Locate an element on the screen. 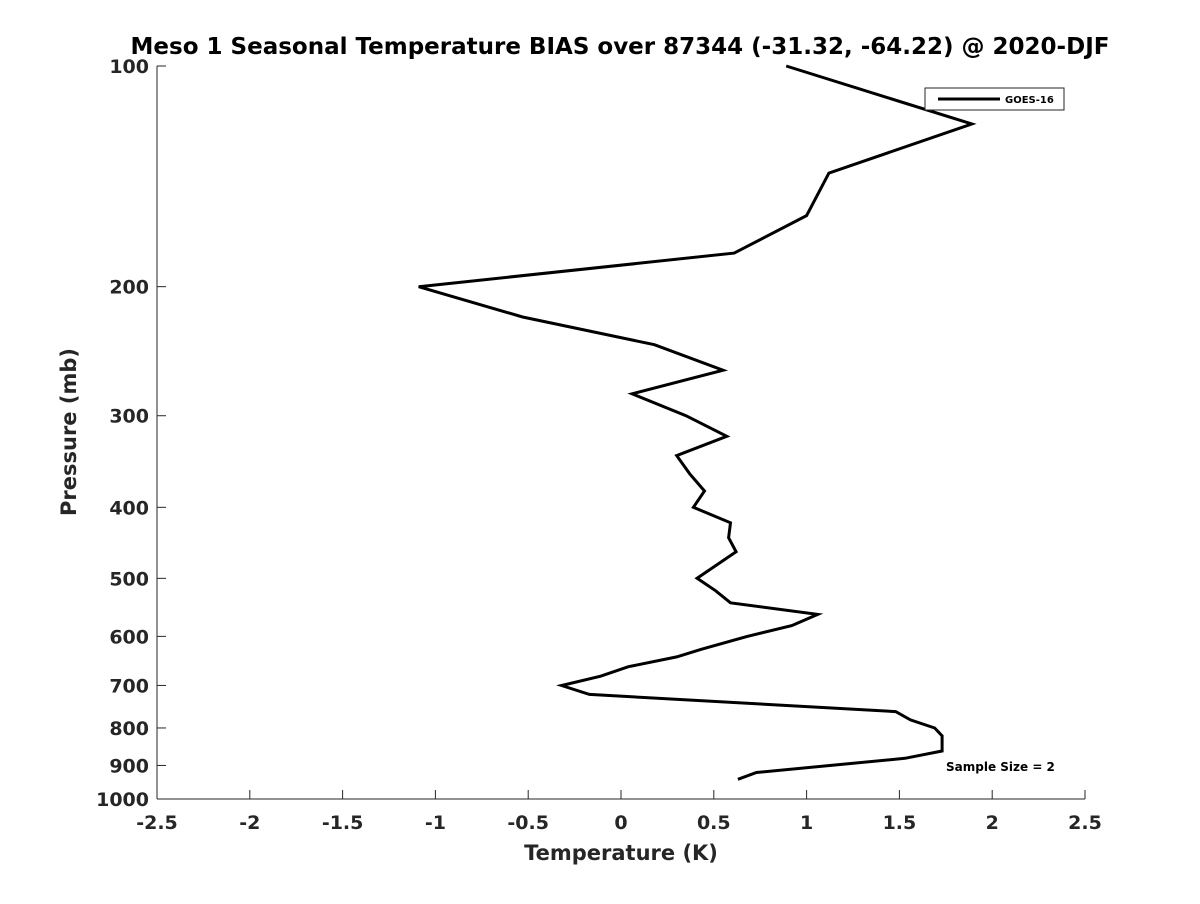 The height and width of the screenshot is (904, 1200). y-tick-label: 500 is located at coordinates (129, 579).